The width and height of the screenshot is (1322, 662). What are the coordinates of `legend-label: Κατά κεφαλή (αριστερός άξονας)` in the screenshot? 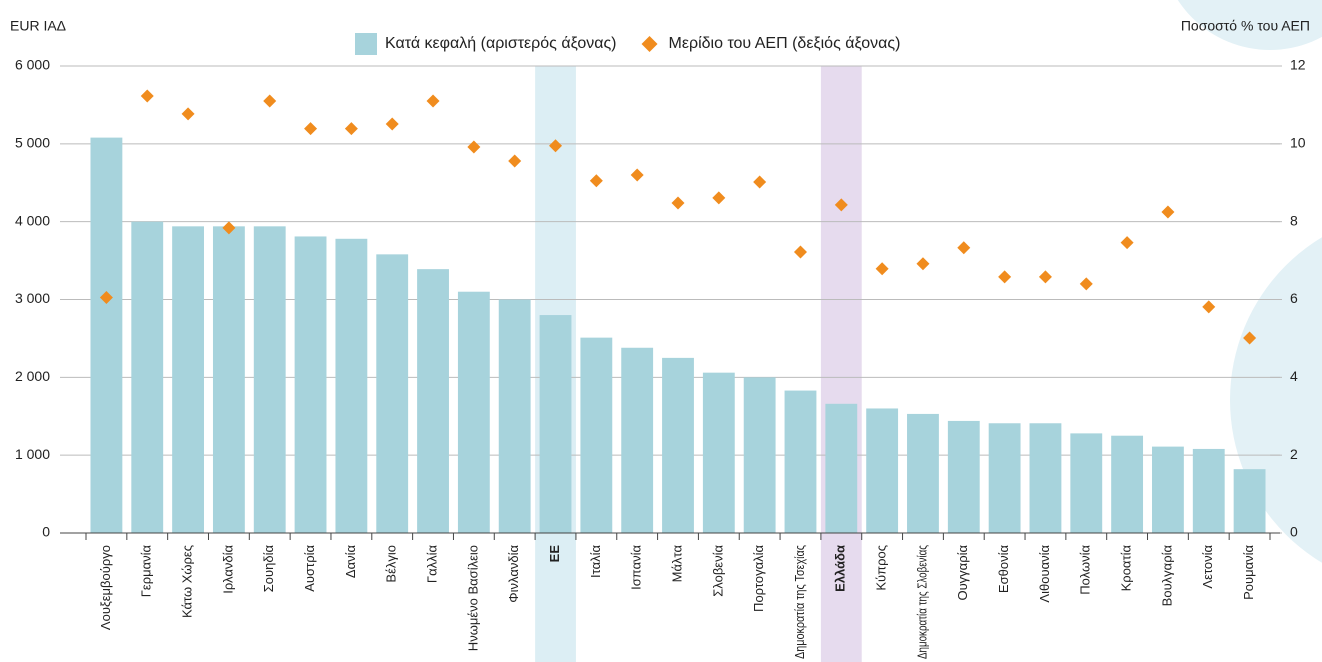 It's located at (501, 43).